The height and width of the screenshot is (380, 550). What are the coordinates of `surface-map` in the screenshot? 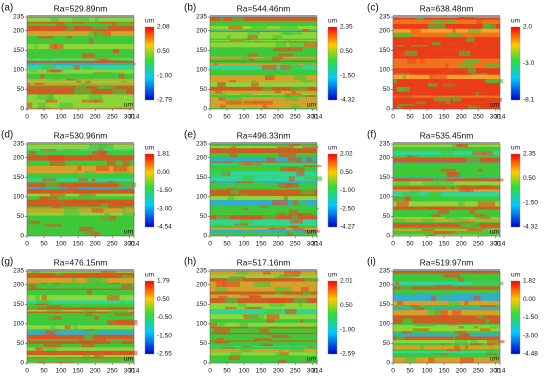 It's located at (449, 317).